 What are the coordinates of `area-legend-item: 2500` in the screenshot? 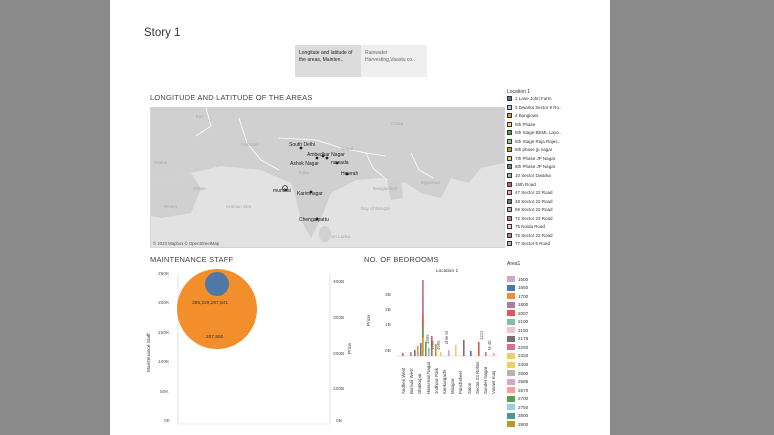 It's located at (518, 373).